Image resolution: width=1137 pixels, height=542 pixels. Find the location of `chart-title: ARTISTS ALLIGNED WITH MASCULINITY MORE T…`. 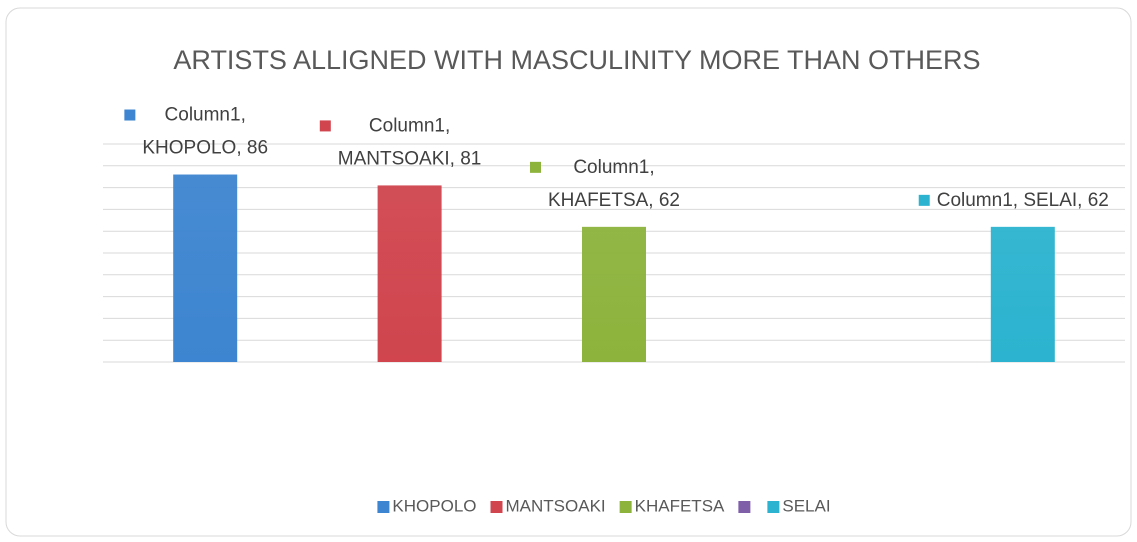

chart-title: ARTISTS ALLIGNED WITH MASCULINITY MORE T… is located at coordinates (576, 60).